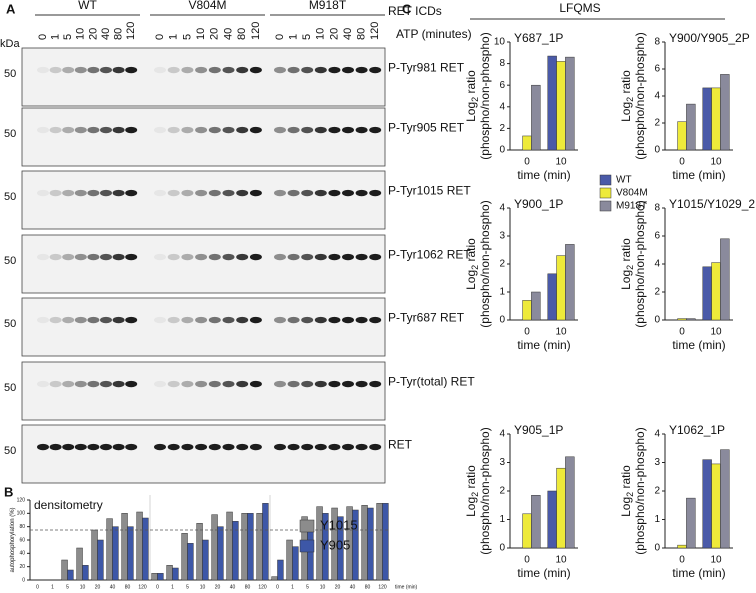  I want to click on group-label: M918T, so click(328, 6).